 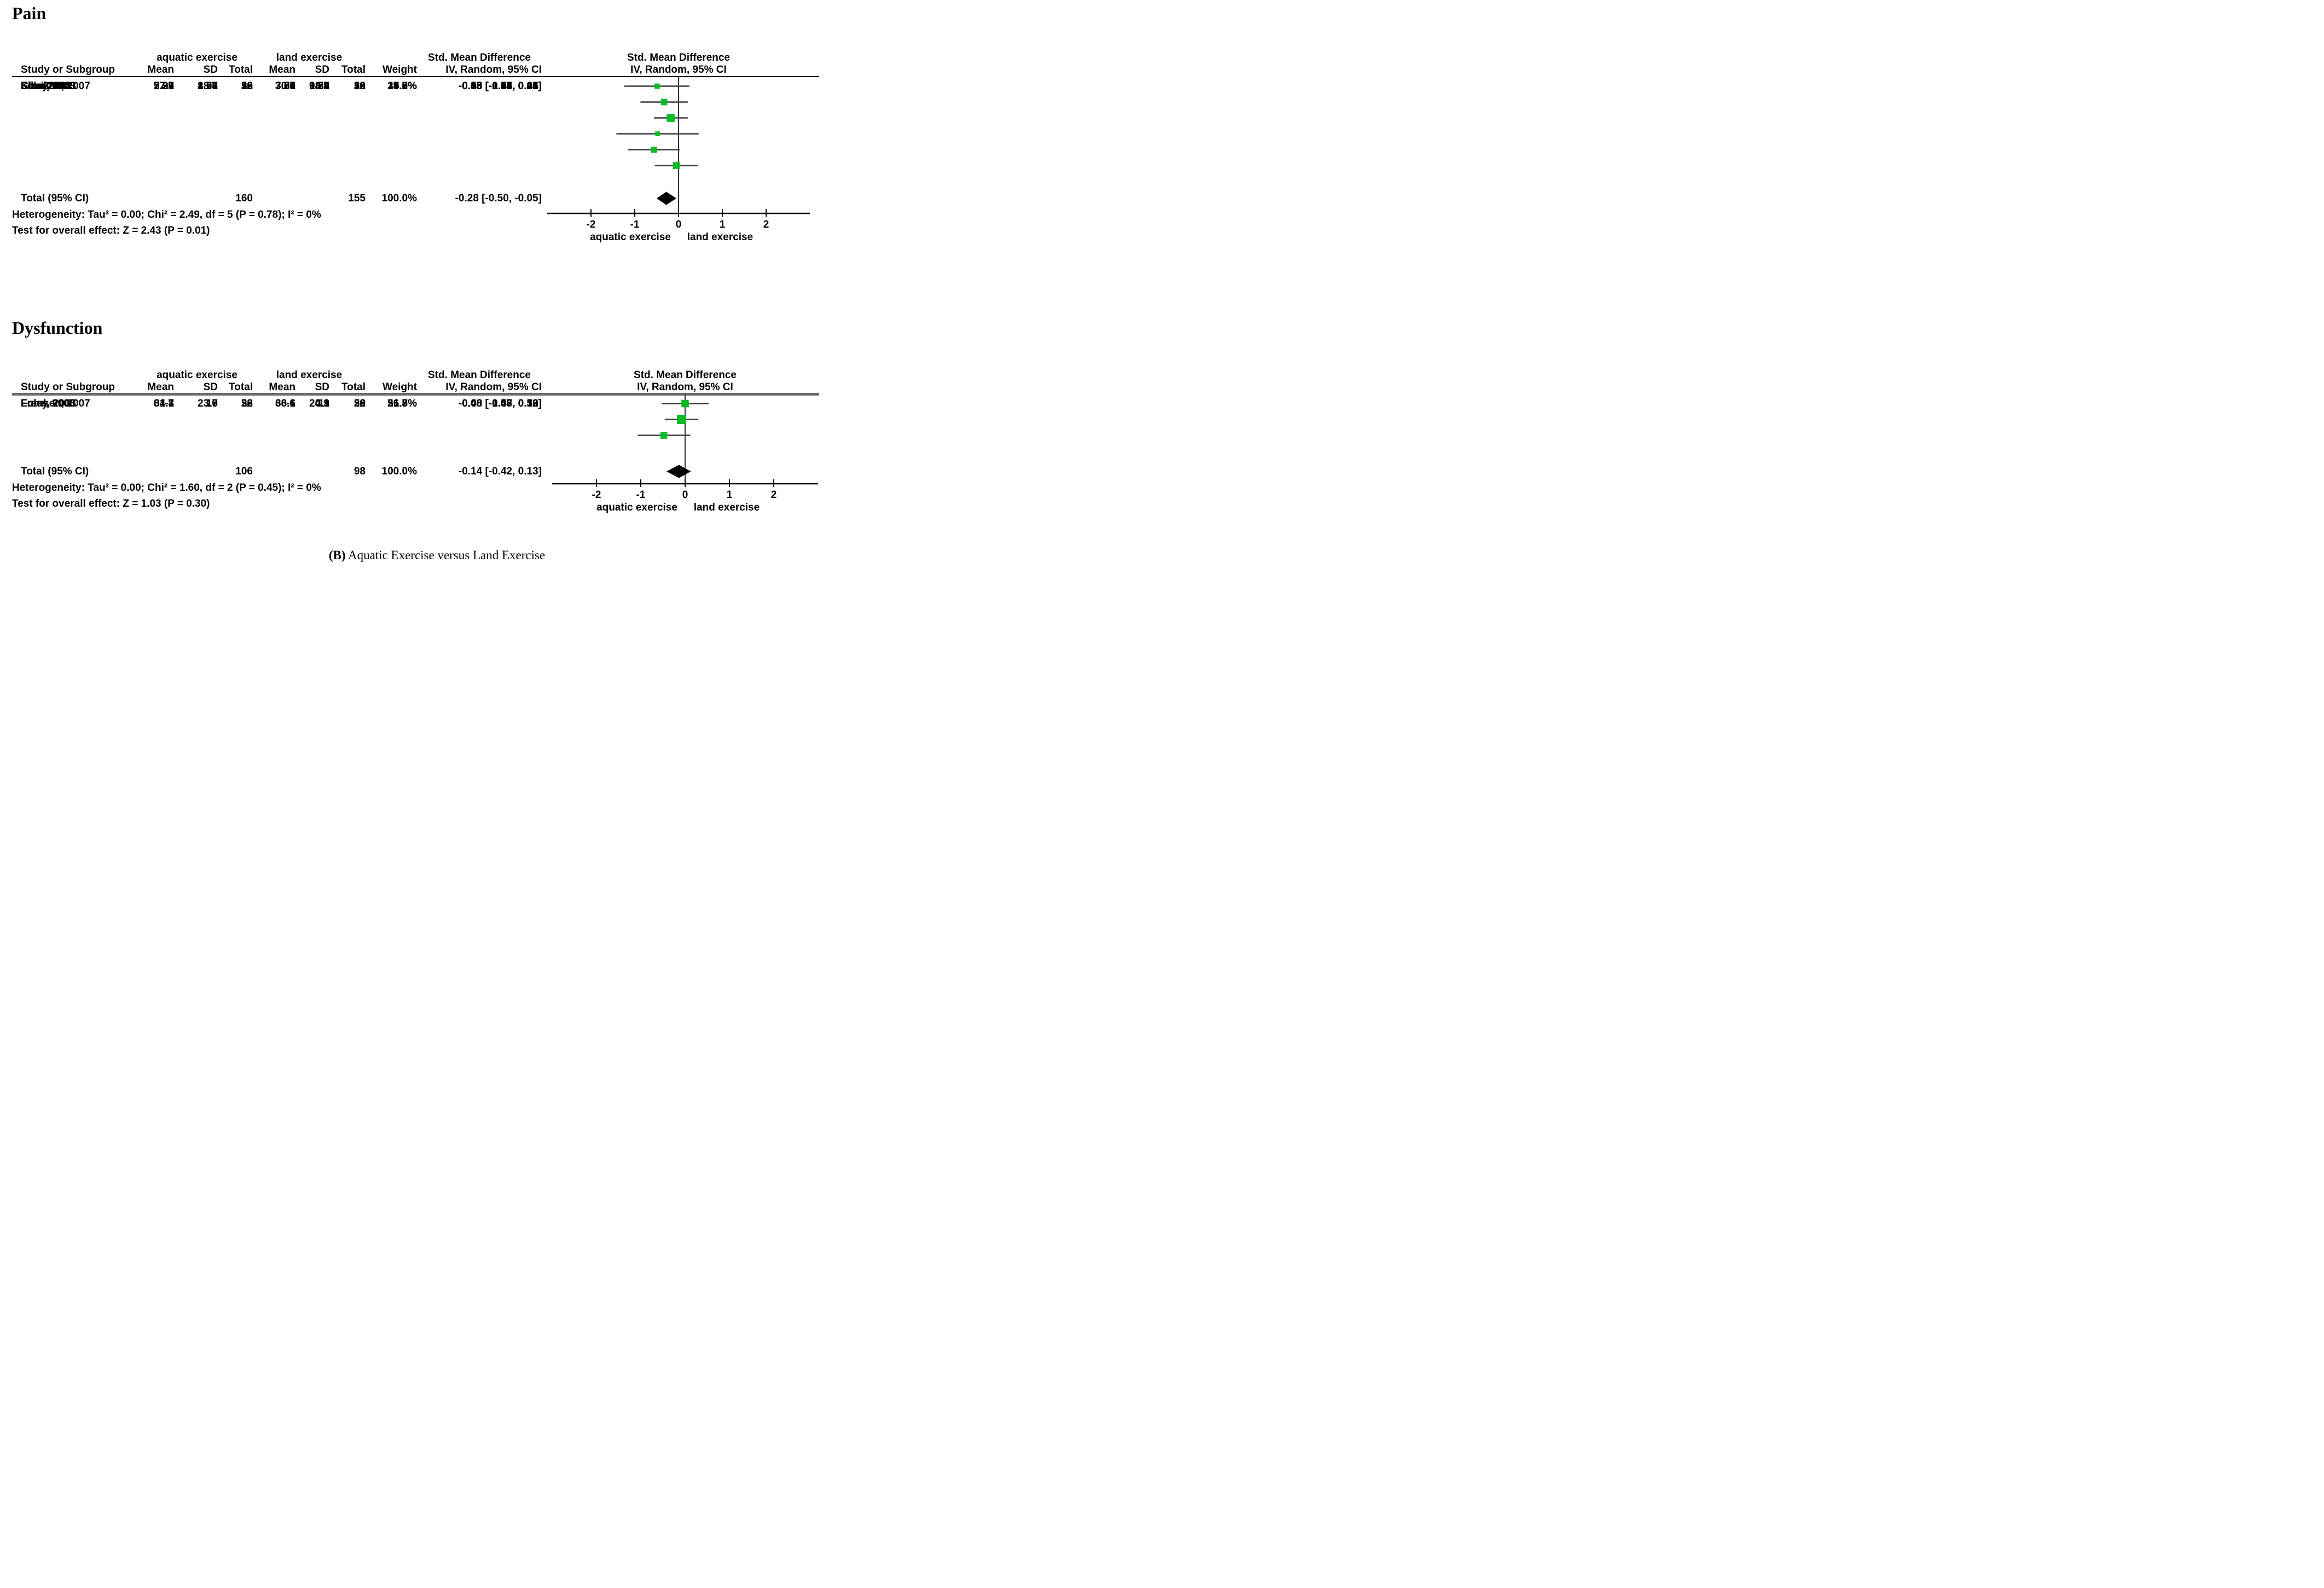 What do you see at coordinates (730, 495) in the screenshot?
I see `axis-tick-label: 1` at bounding box center [730, 495].